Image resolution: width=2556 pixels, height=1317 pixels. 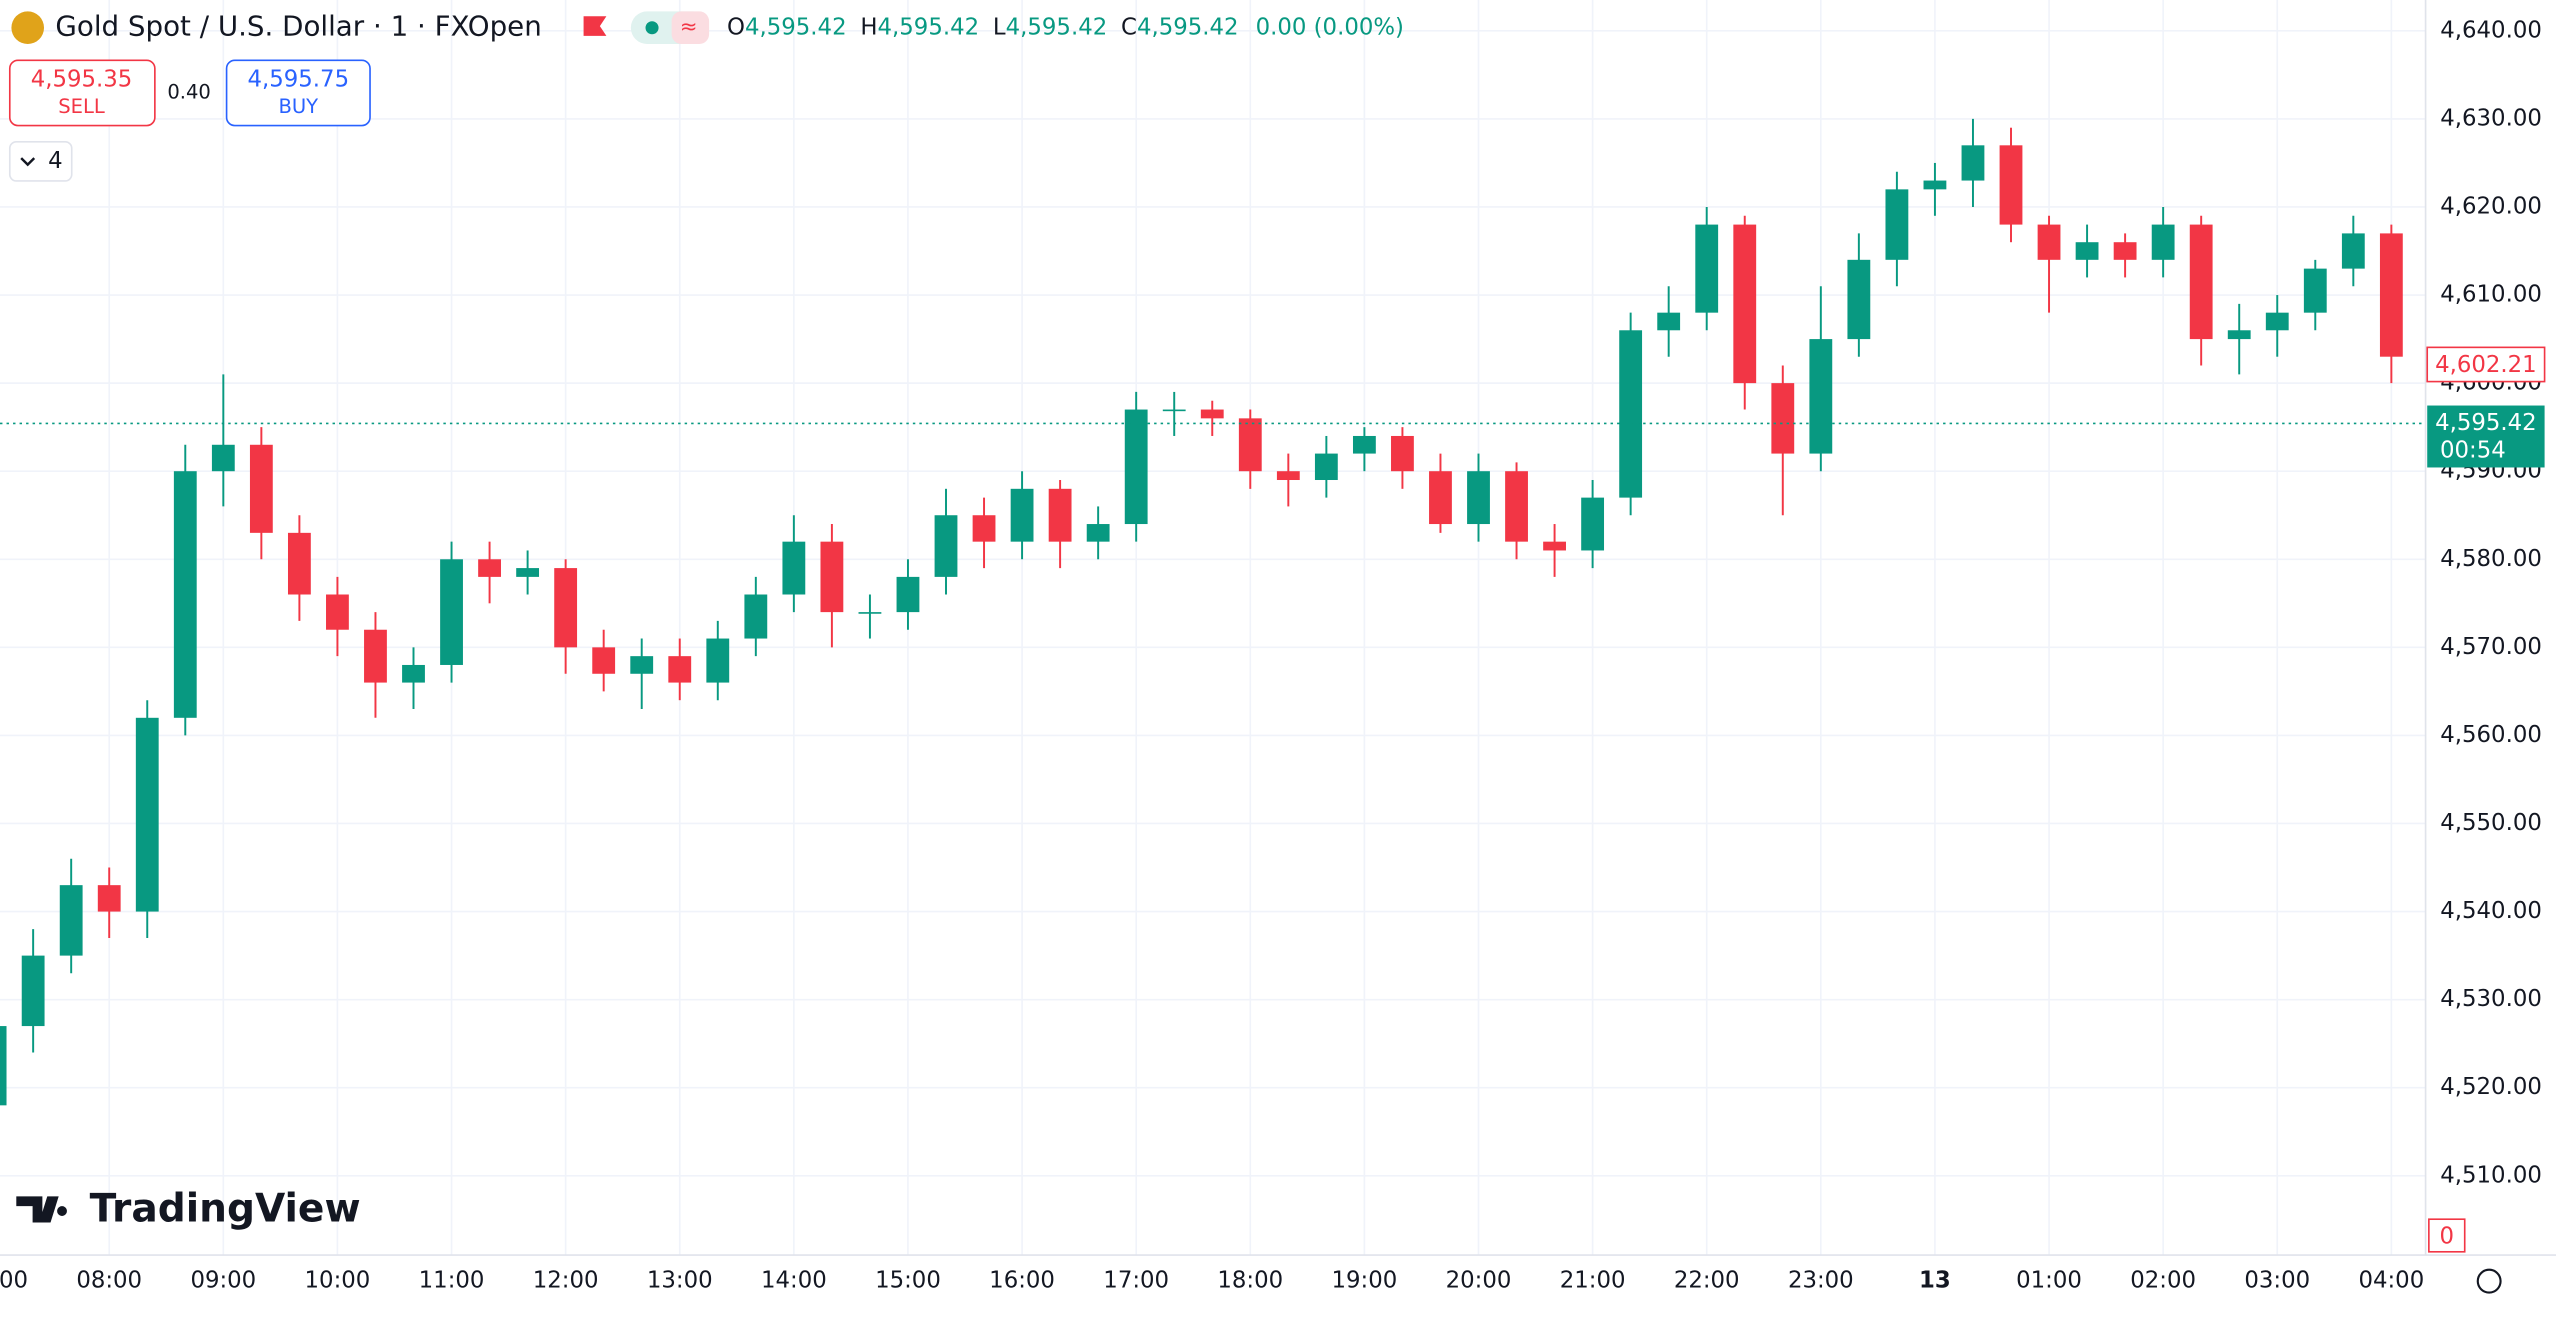 I want to click on chevron, so click(x=28, y=162).